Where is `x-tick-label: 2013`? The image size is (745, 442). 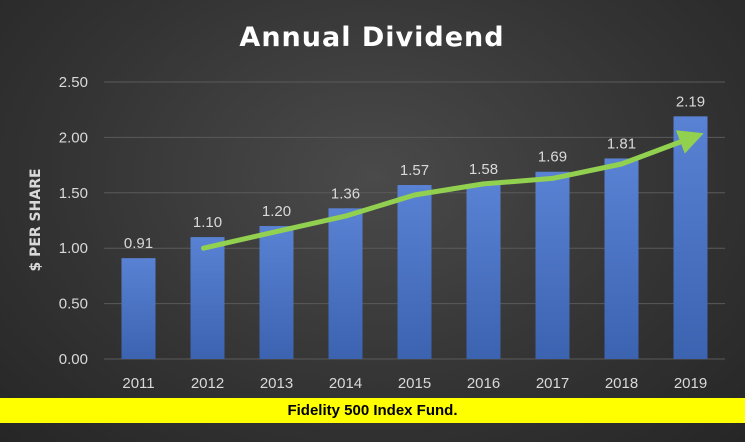 x-tick-label: 2013 is located at coordinates (276, 383).